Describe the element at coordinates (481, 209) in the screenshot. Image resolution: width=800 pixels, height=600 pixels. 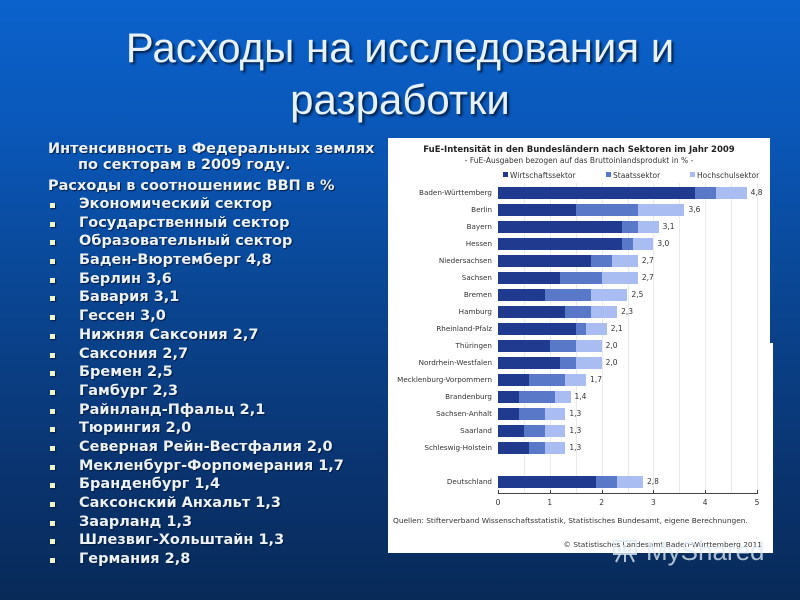
I see `category-label: Berlin` at that location.